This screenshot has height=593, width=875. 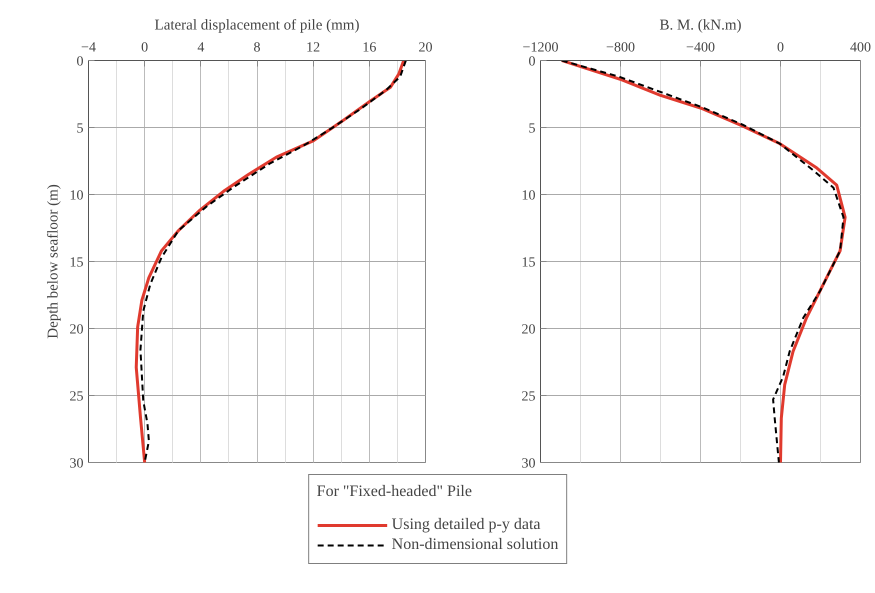 What do you see at coordinates (466, 525) in the screenshot?
I see `legend-label: Using detailed p-y data` at bounding box center [466, 525].